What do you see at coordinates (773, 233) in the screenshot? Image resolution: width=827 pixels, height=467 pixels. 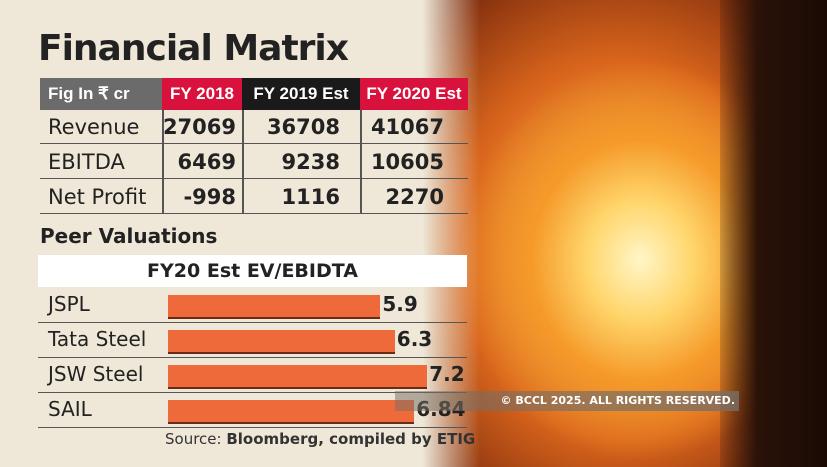 I see `photo-dark-machinery` at bounding box center [773, 233].